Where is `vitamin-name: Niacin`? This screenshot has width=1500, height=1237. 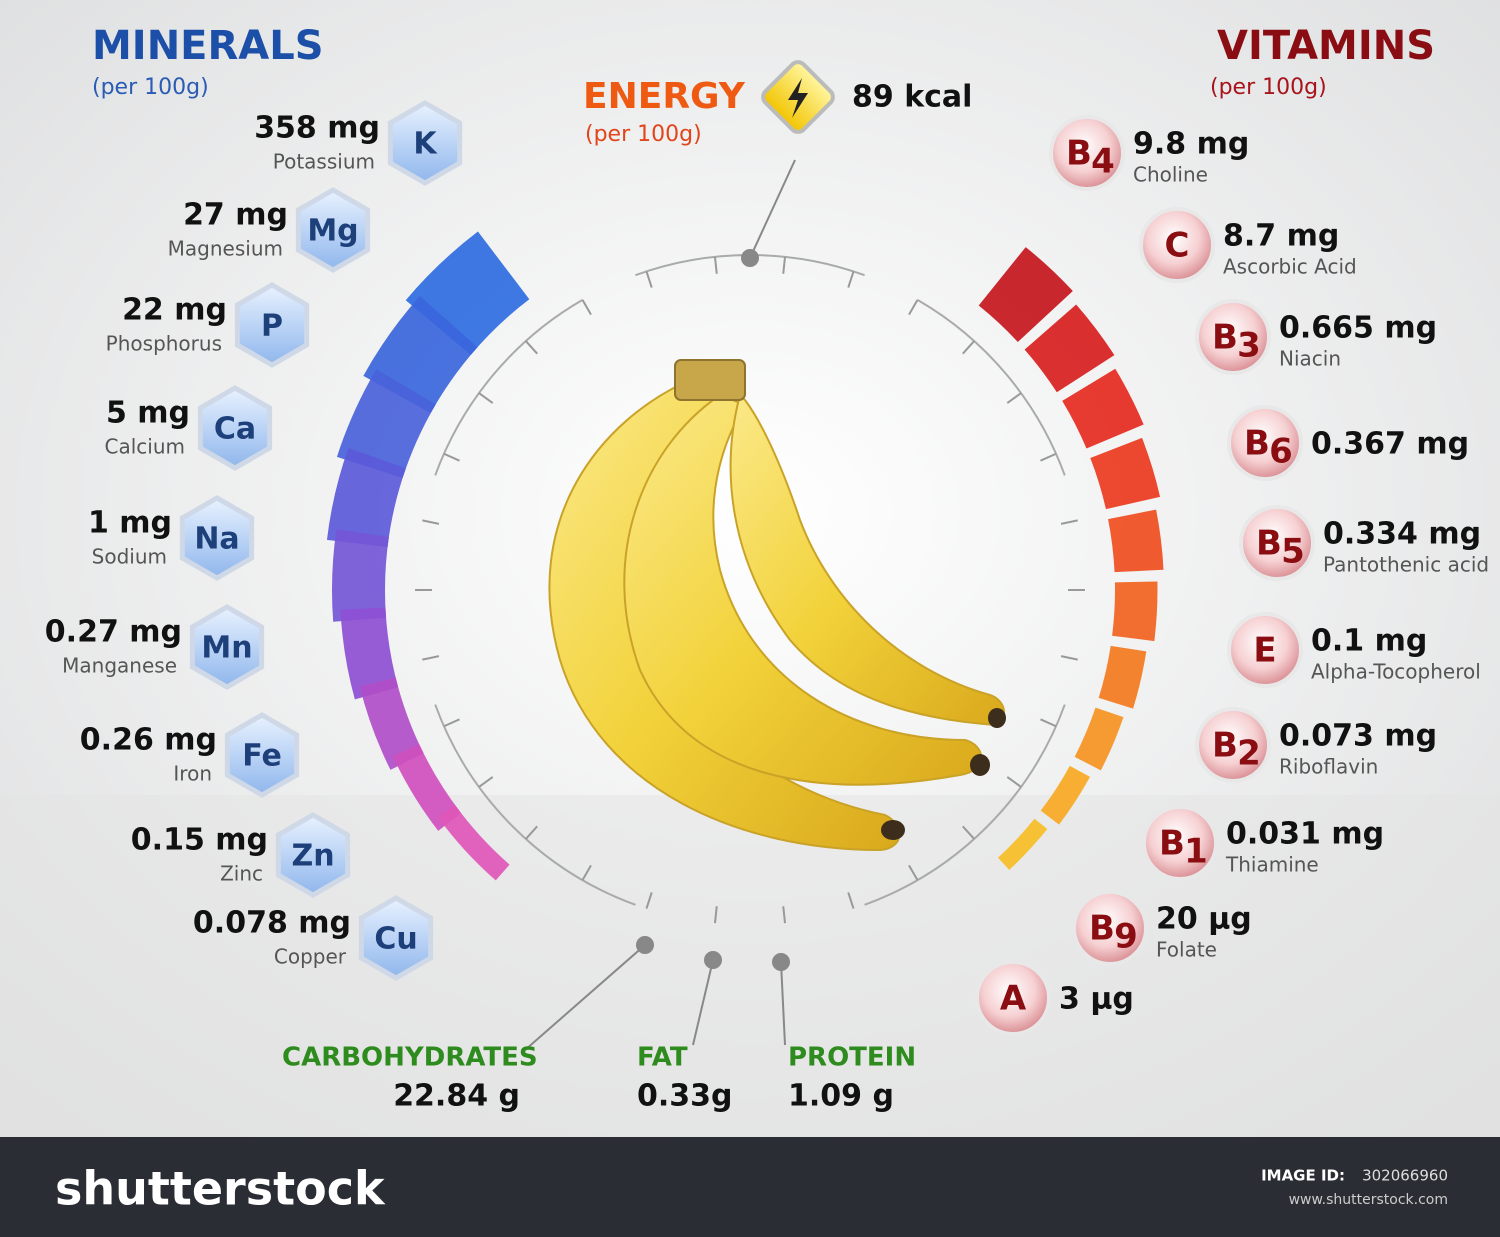 vitamin-name: Niacin is located at coordinates (1310, 359).